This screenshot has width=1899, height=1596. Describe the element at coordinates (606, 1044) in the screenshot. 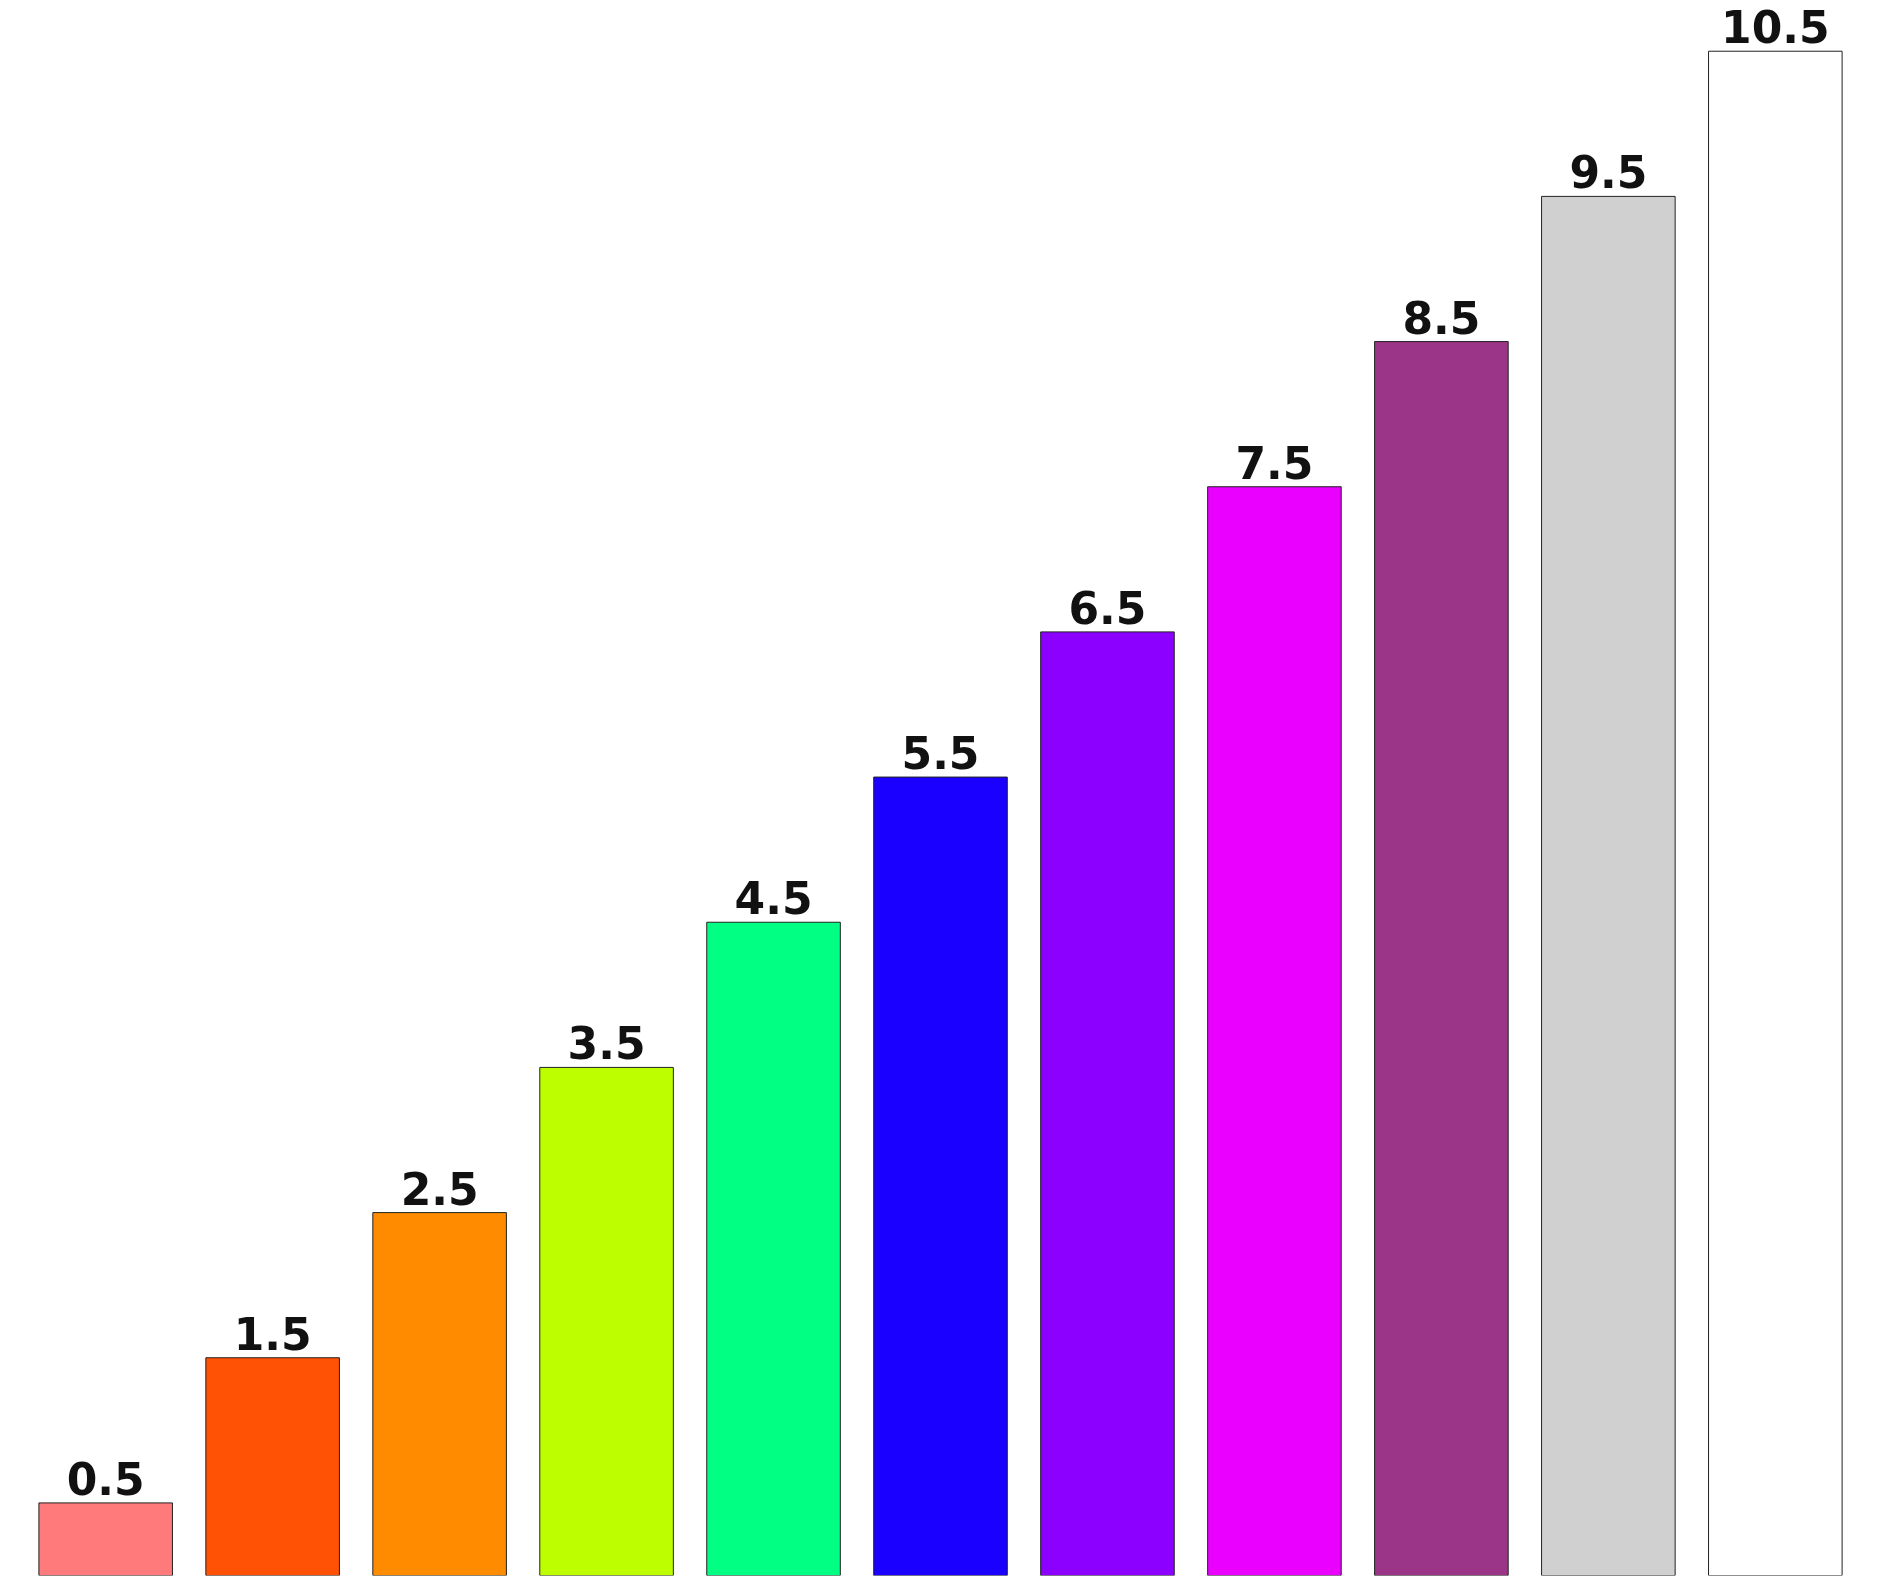

I see `data-label: 3.5` at that location.